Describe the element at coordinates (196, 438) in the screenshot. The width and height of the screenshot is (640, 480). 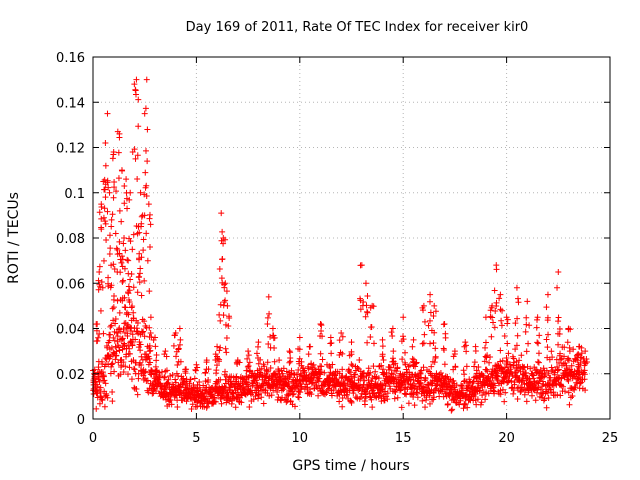
I see `x-tick-label: 5` at that location.